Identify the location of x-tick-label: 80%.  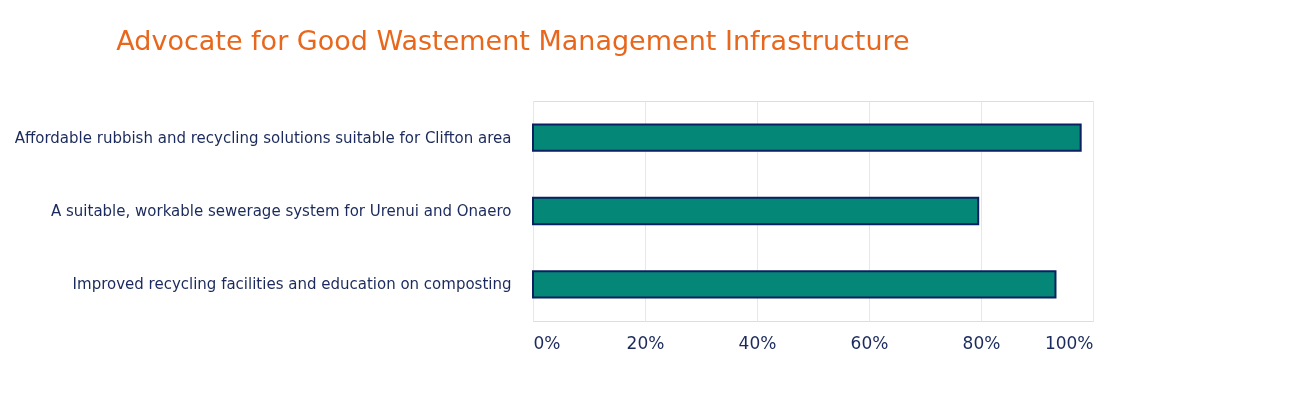
(981, 342).